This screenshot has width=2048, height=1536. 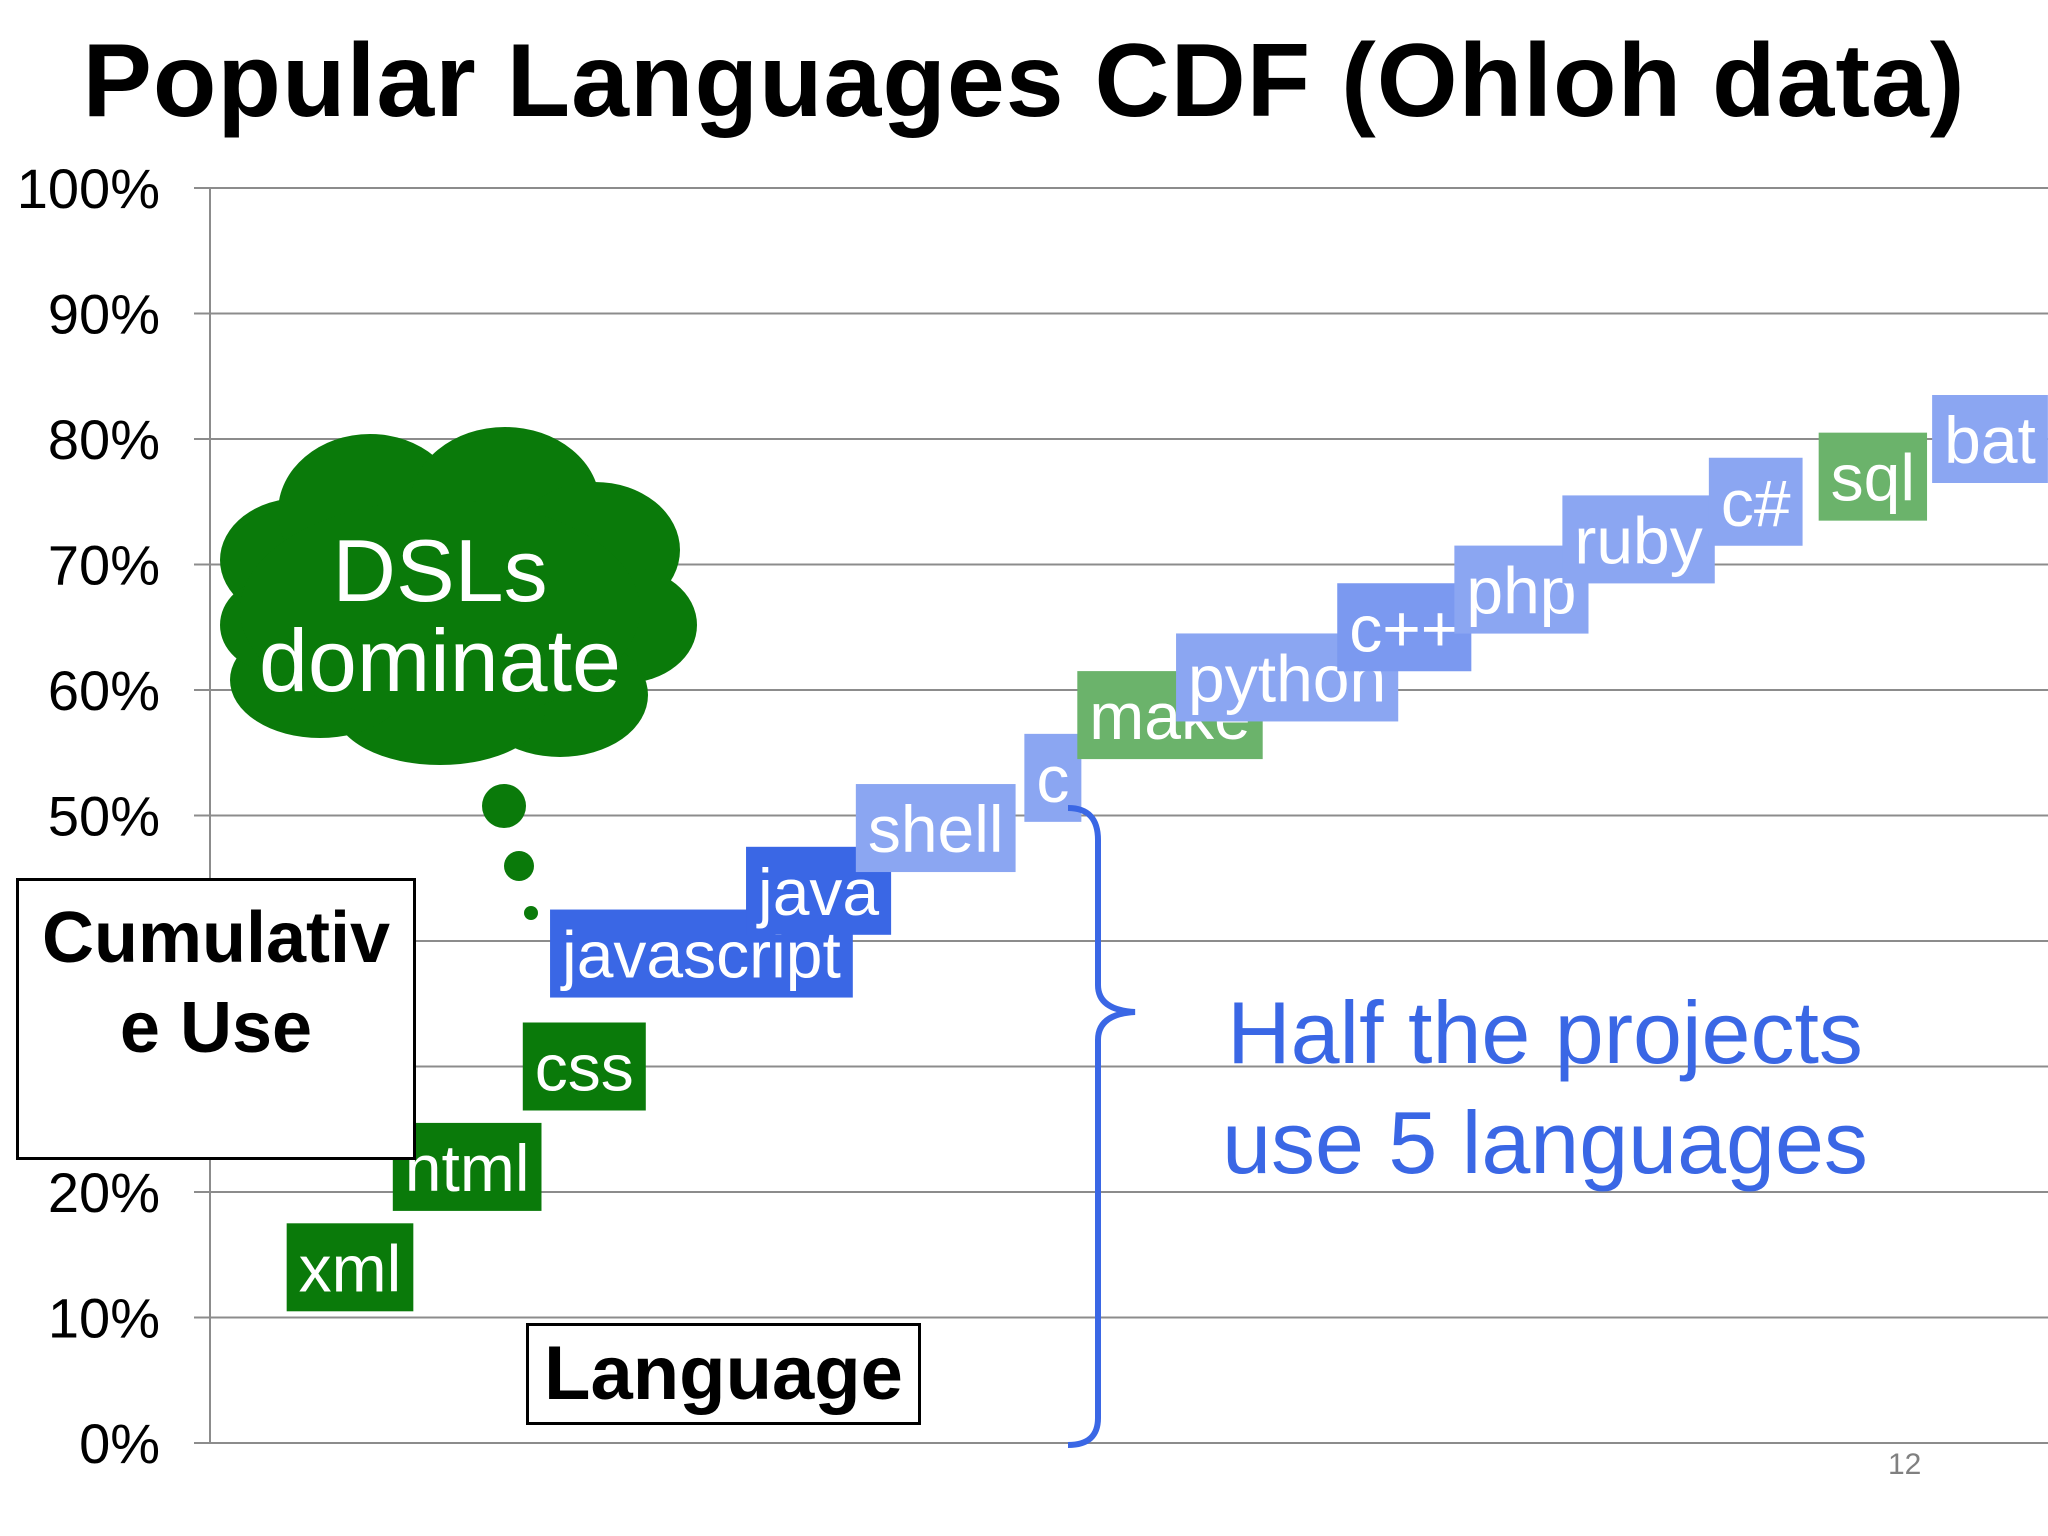 I want to click on y-tick-label: 60%, so click(x=104, y=690).